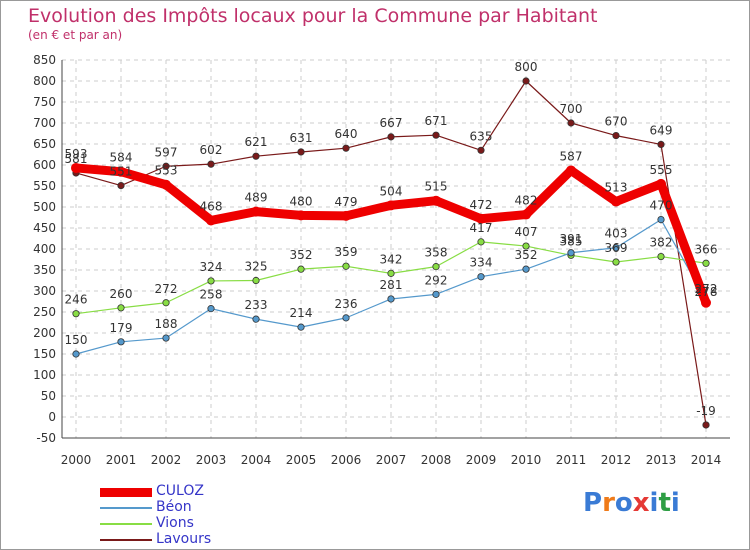  I want to click on data-label: 325, so click(256, 267).